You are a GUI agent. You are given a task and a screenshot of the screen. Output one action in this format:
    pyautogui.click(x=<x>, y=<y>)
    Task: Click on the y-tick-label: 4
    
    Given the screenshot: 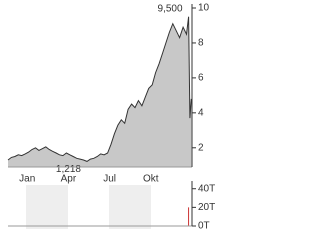 What is the action you would take?
    pyautogui.click(x=201, y=112)
    